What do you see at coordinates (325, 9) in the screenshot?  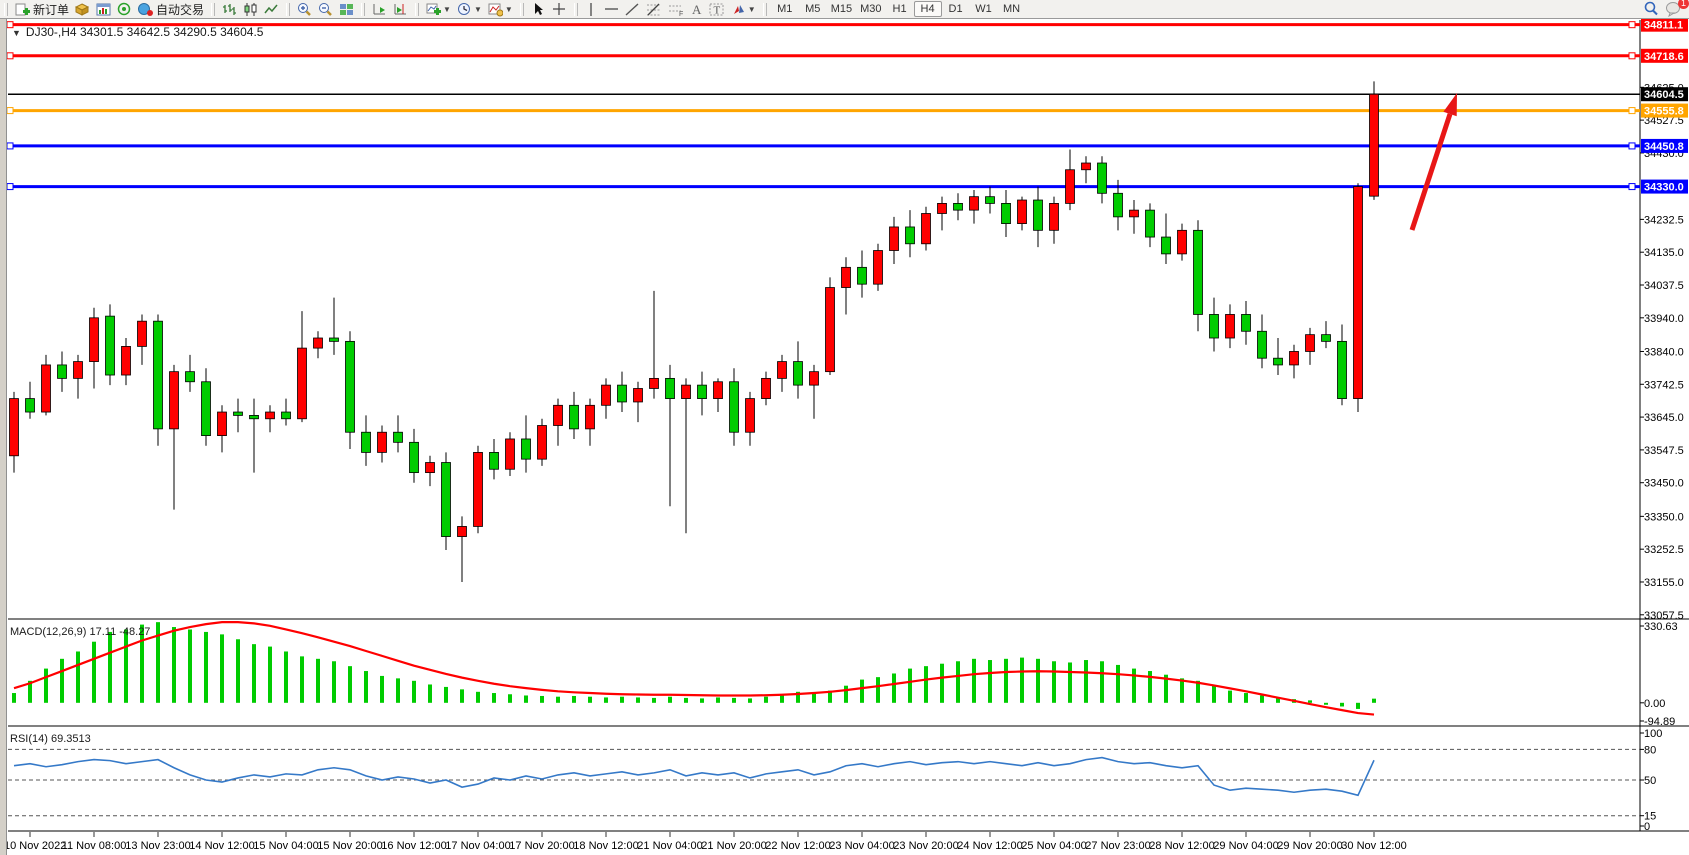 I see `zoom-out-button` at bounding box center [325, 9].